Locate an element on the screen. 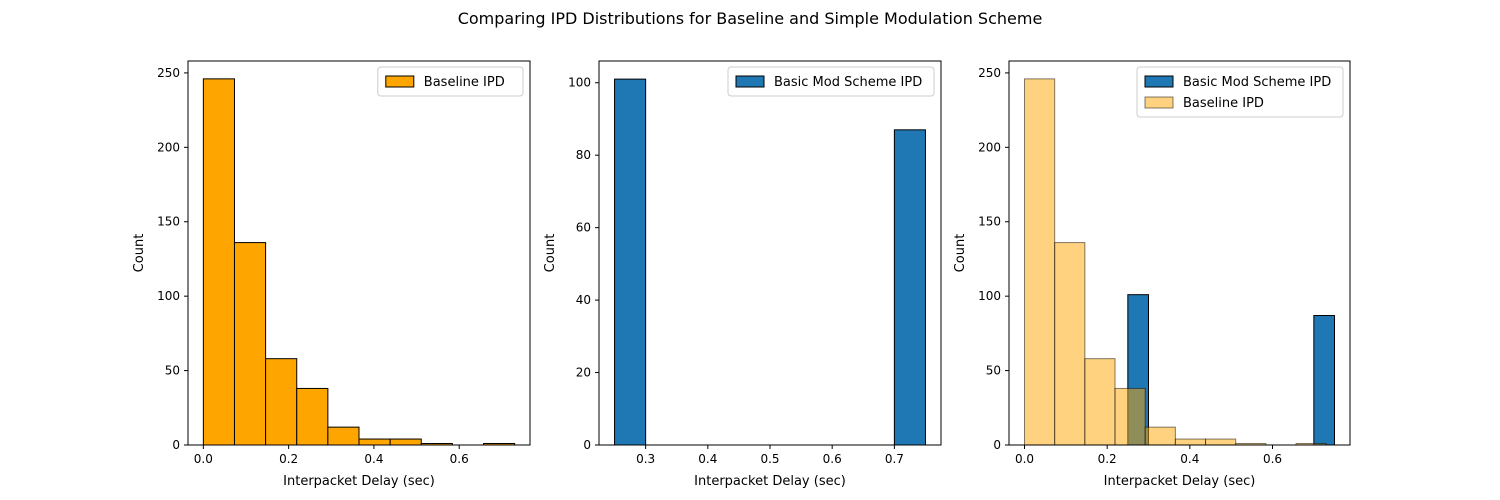 The width and height of the screenshot is (1500, 500). x-tick-label: 0.5 is located at coordinates (769, 459).